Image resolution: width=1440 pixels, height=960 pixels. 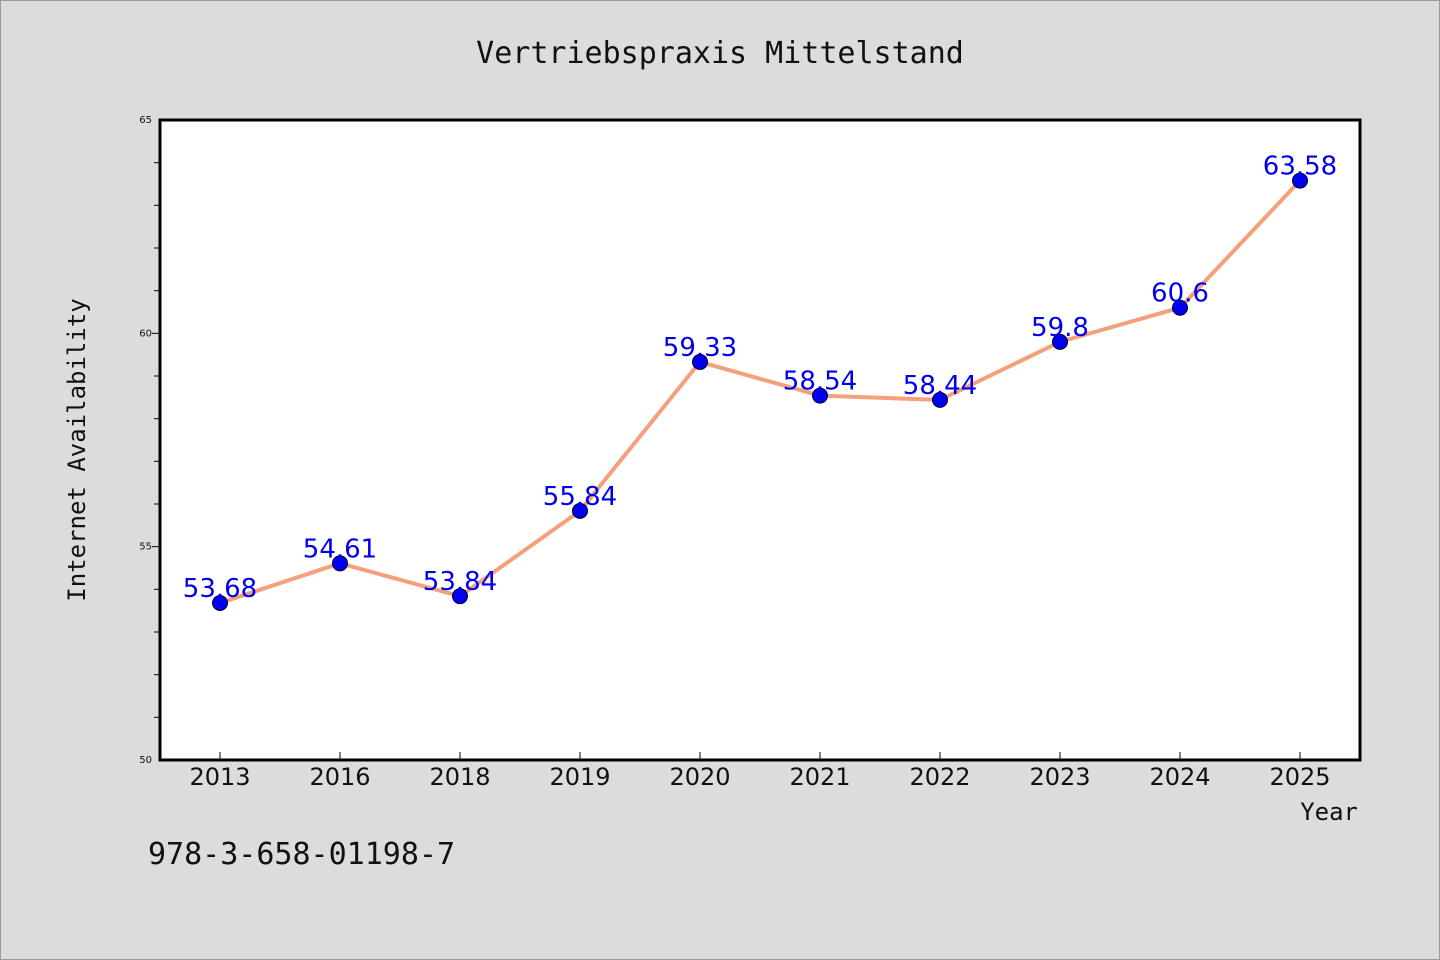 What do you see at coordinates (1329, 812) in the screenshot?
I see `x-axis-label: Year` at bounding box center [1329, 812].